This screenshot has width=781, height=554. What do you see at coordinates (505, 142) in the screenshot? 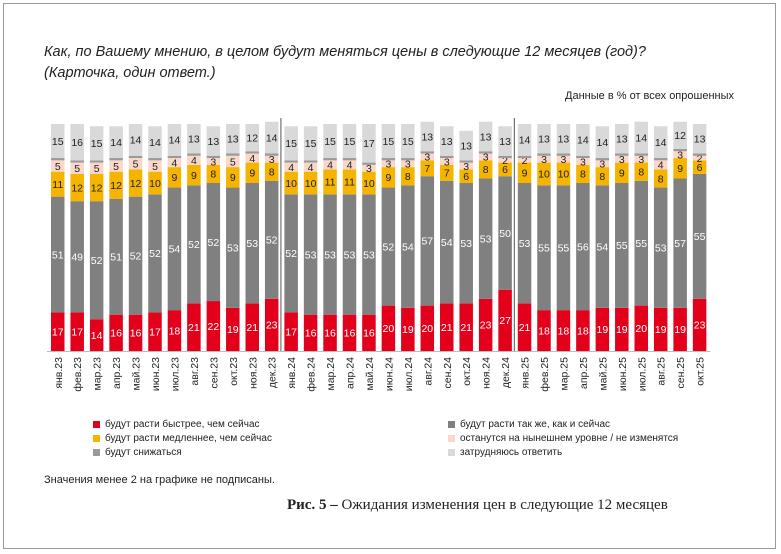
I see `data-label-s5-23: 13` at bounding box center [505, 142].